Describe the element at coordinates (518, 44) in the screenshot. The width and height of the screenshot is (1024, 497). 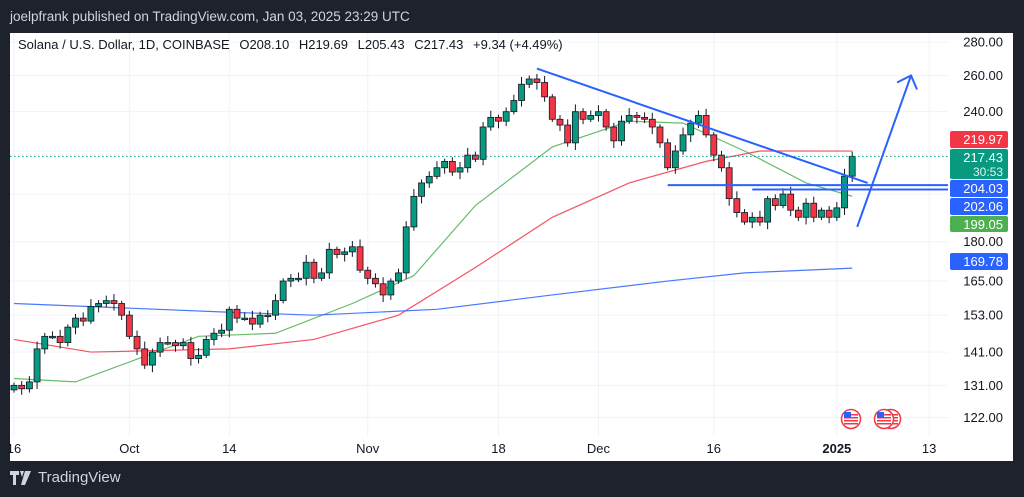
I see `ohlc-change: +9.34 (+4.49%)` at that location.